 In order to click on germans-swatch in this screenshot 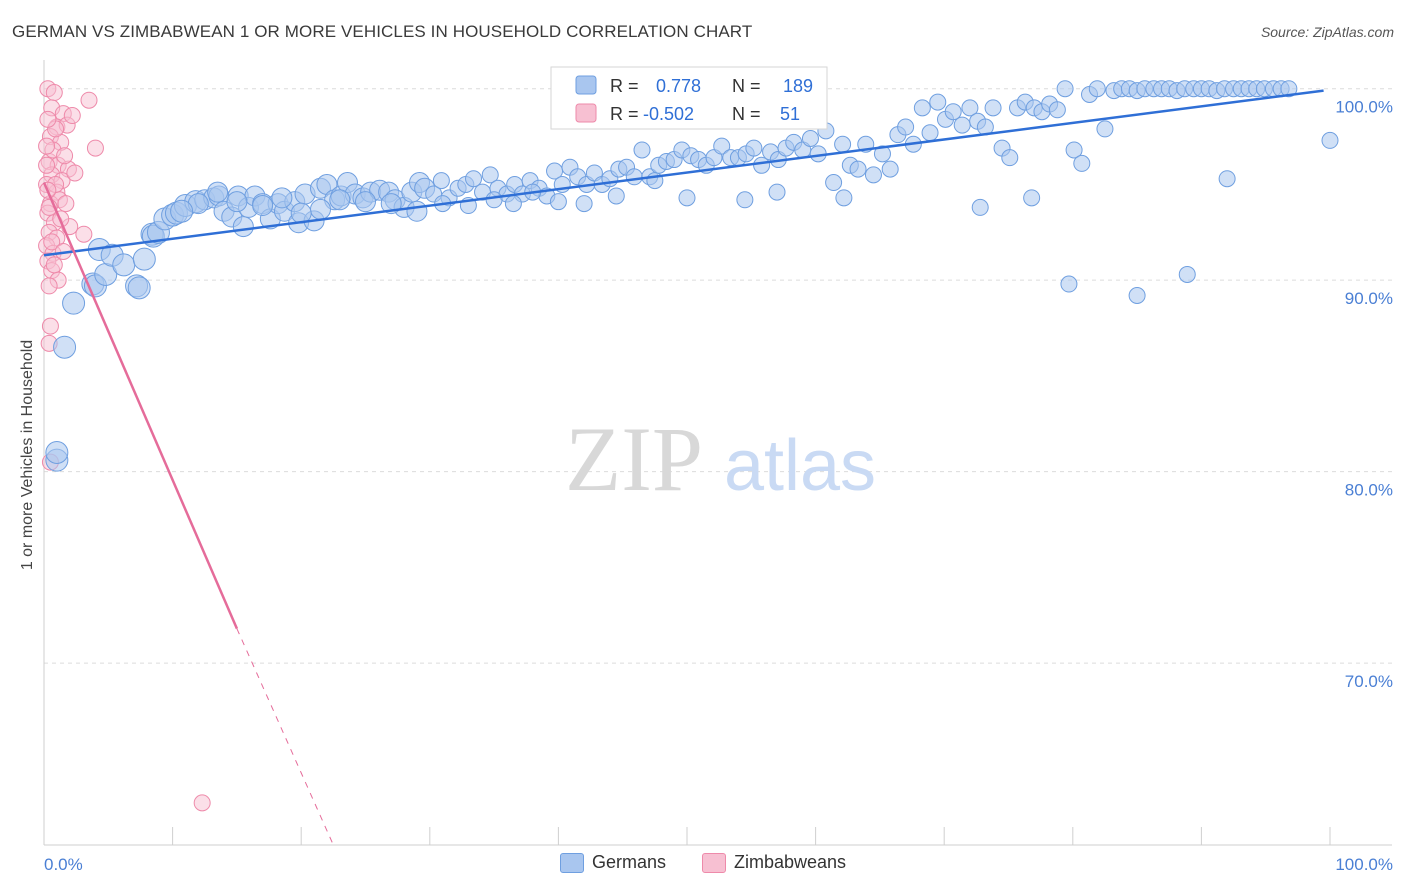, I will do `click(586, 85)`.